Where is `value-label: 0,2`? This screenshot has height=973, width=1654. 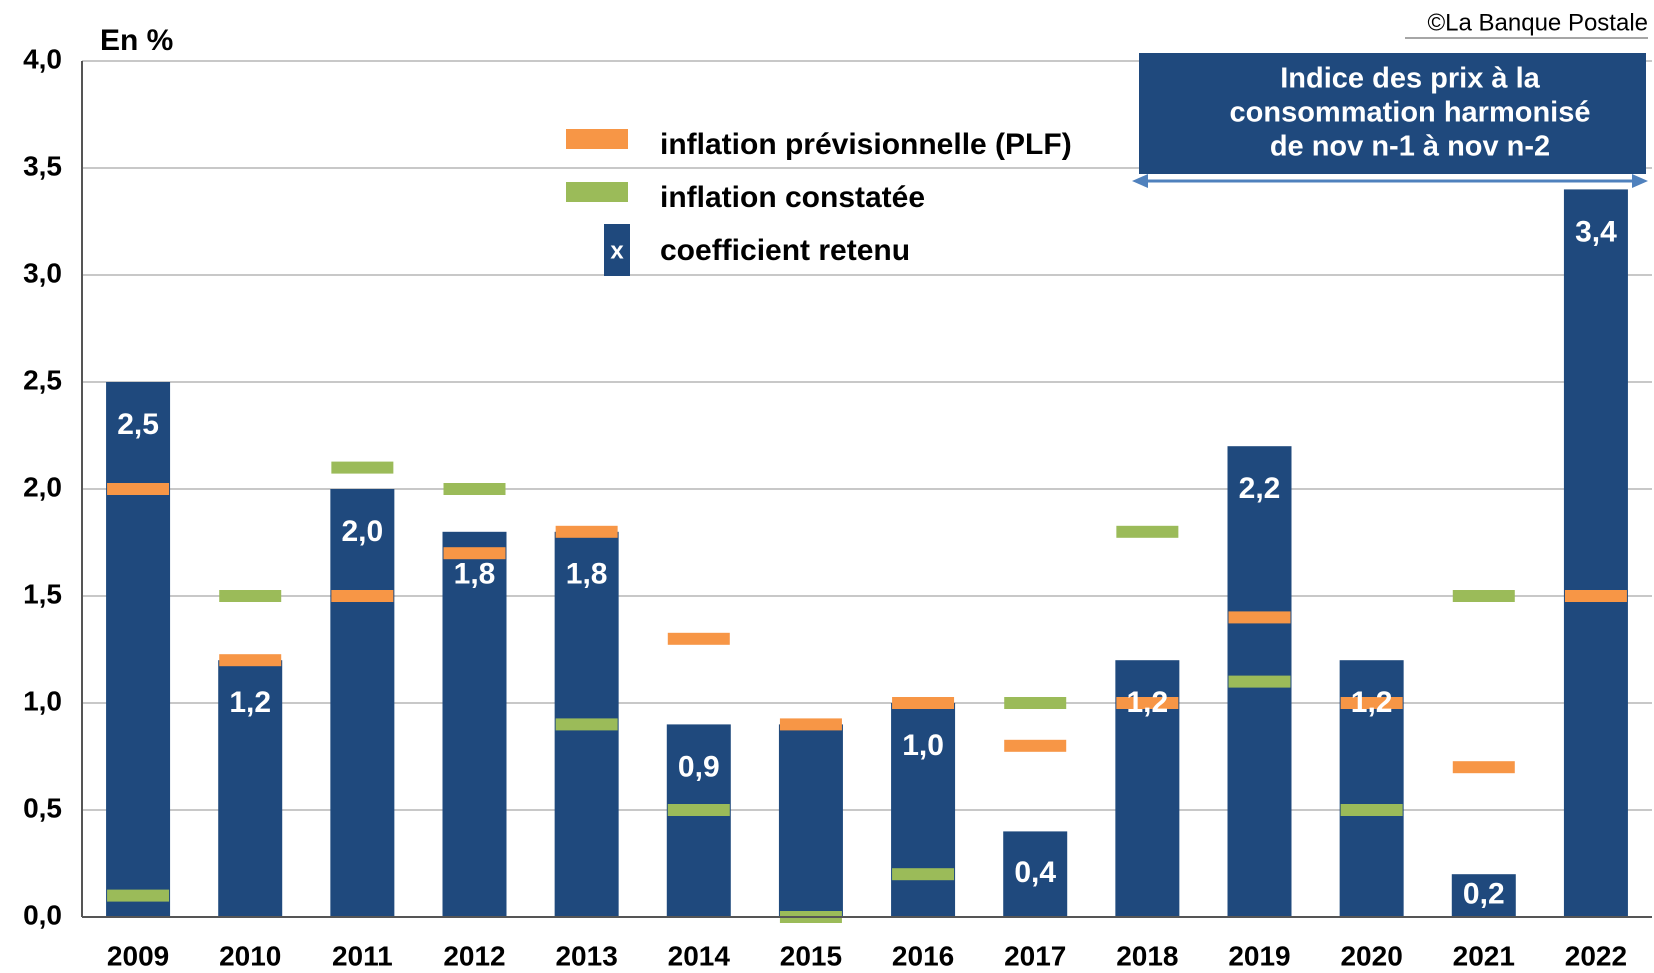
value-label: 0,2 is located at coordinates (1484, 894).